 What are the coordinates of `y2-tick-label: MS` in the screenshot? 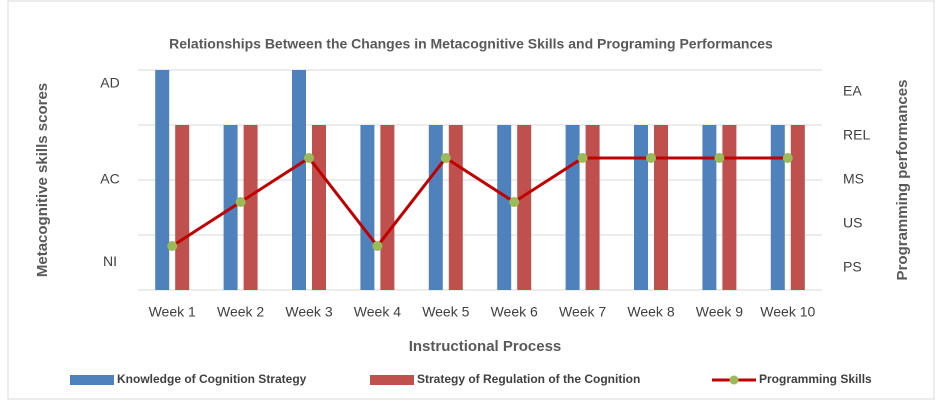 It's located at (853, 179).